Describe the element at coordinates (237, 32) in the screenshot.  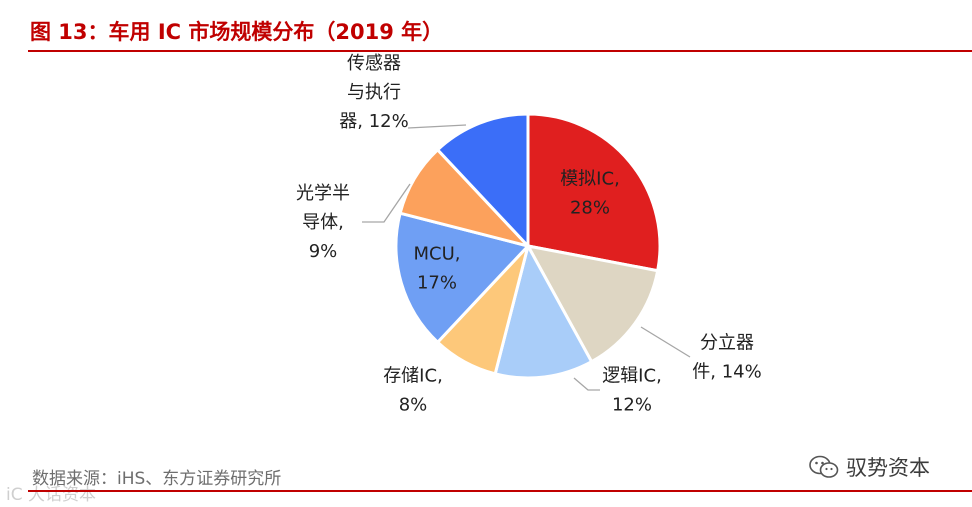
I see `page-title: 图 13：车用 IC 市场规模分布（2019 年）` at that location.